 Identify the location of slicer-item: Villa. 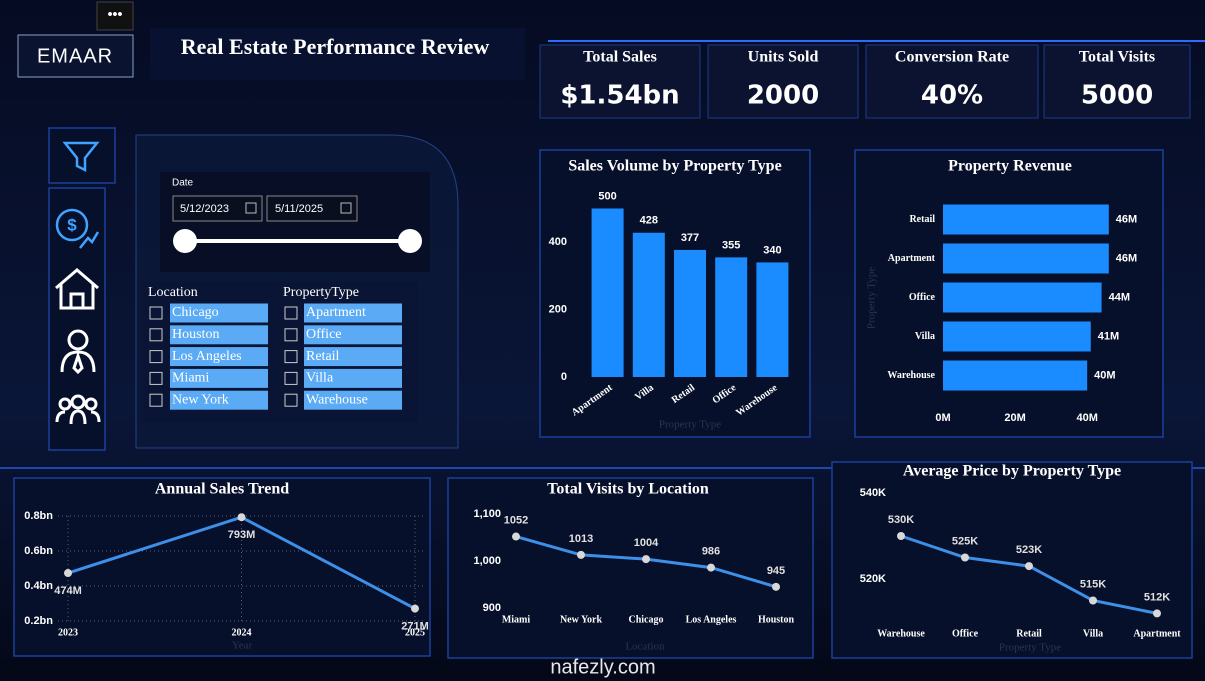
(320, 378).